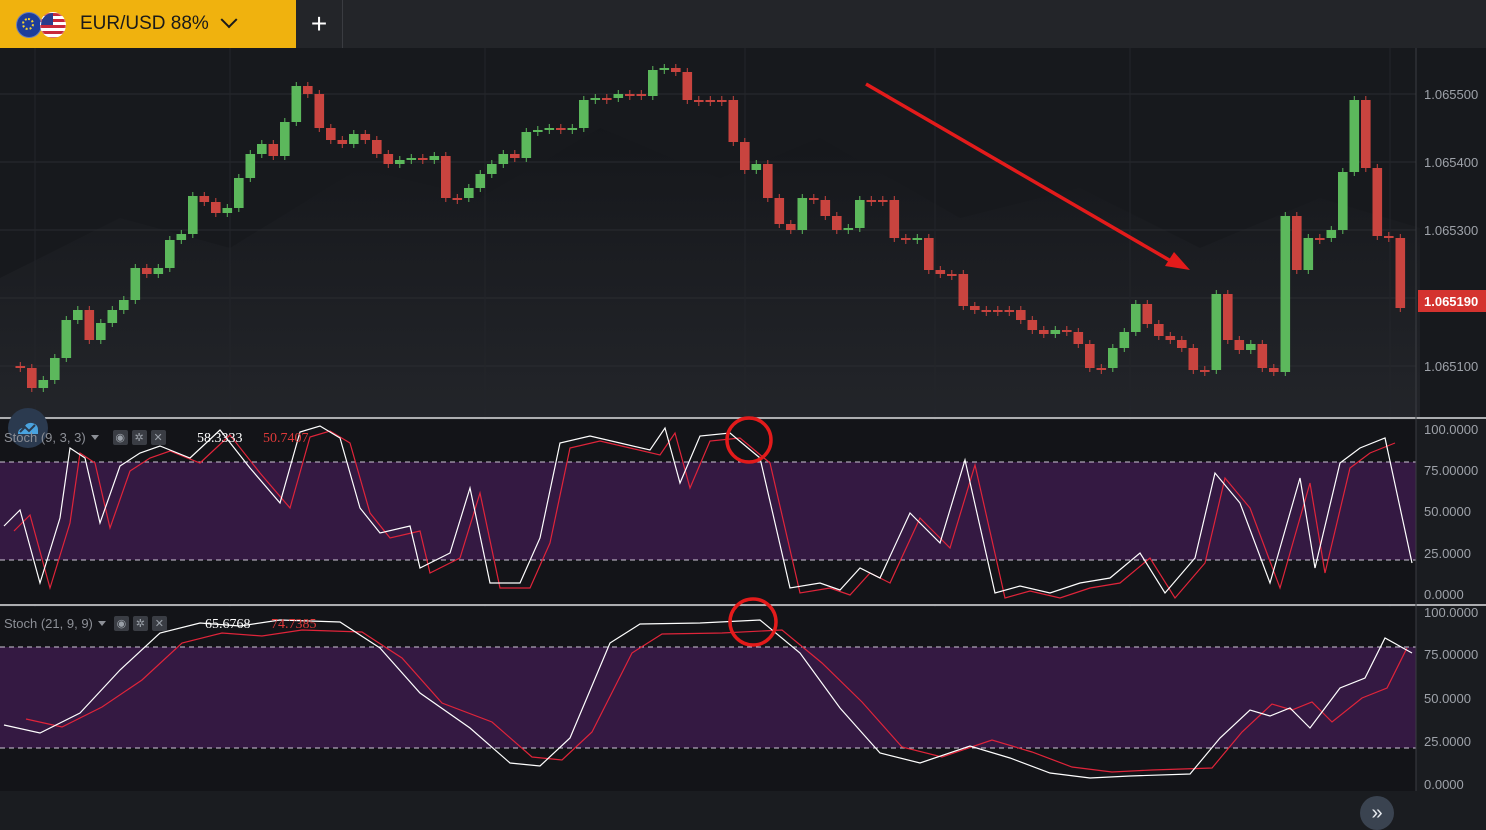 Image resolution: width=1486 pixels, height=830 pixels. Describe the element at coordinates (1444, 594) in the screenshot. I see `stoch1-tick-label: 0.0000` at that location.